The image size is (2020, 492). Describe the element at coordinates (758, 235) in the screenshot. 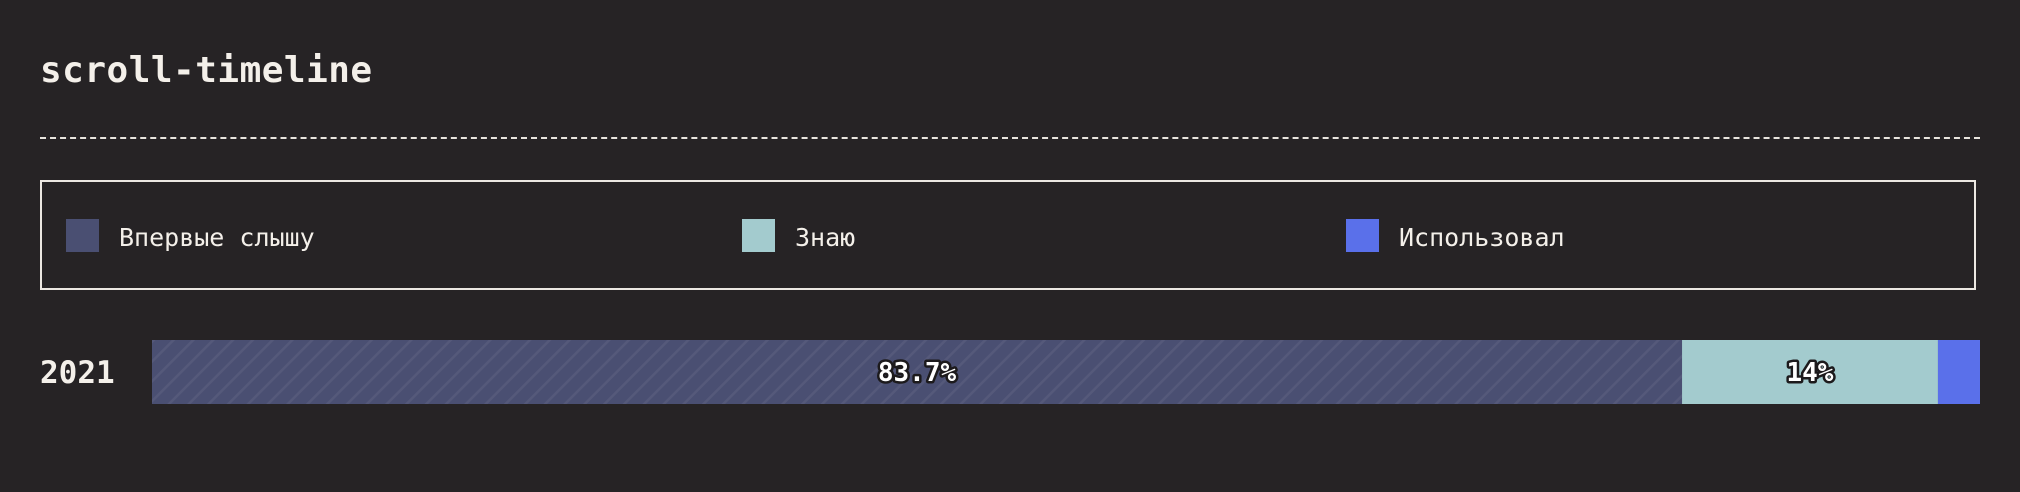

I see `legend-swatch-know` at that location.